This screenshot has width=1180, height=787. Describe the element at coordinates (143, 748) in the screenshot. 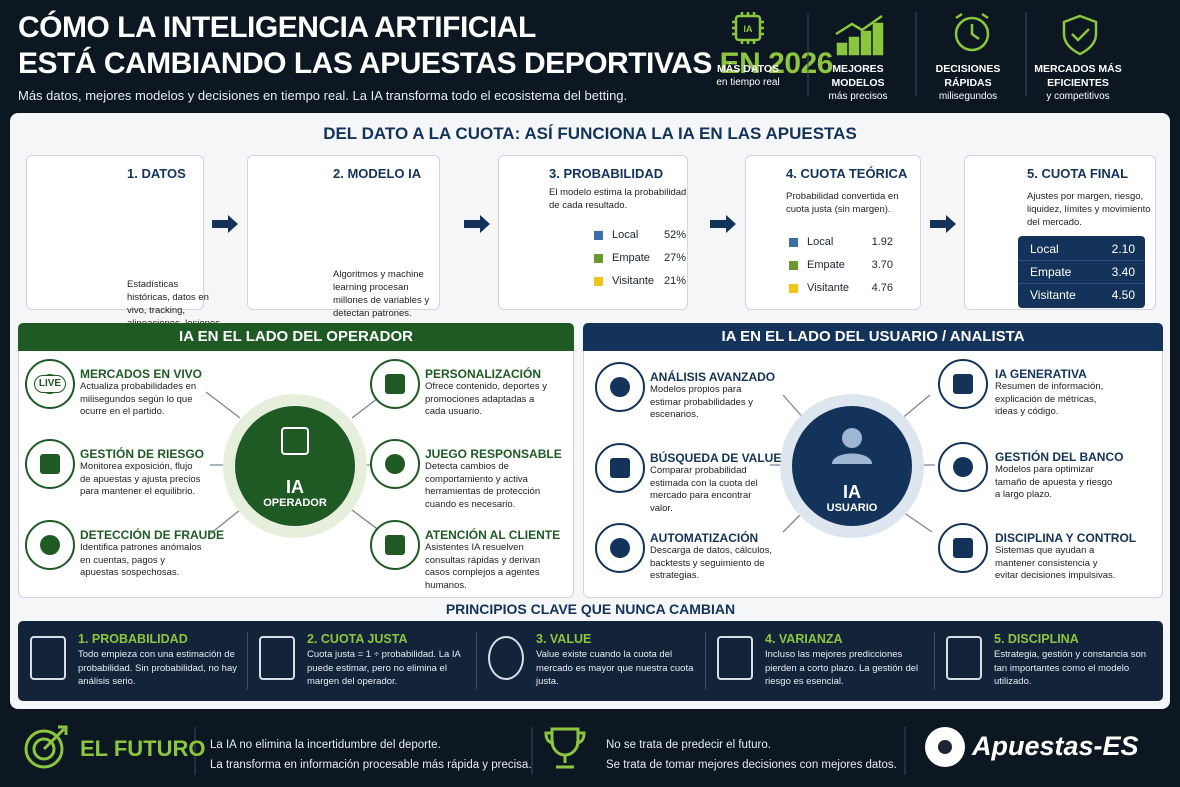

I see `footer-title: EL FUTURO` at that location.